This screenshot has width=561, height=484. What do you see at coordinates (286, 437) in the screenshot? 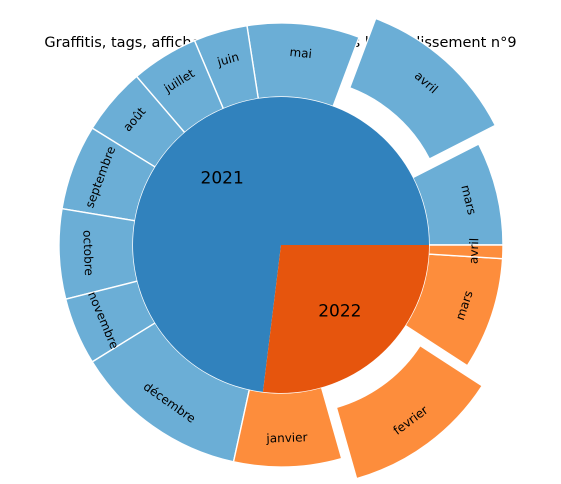
I see `label-janvier-2022: janvier` at bounding box center [286, 437].